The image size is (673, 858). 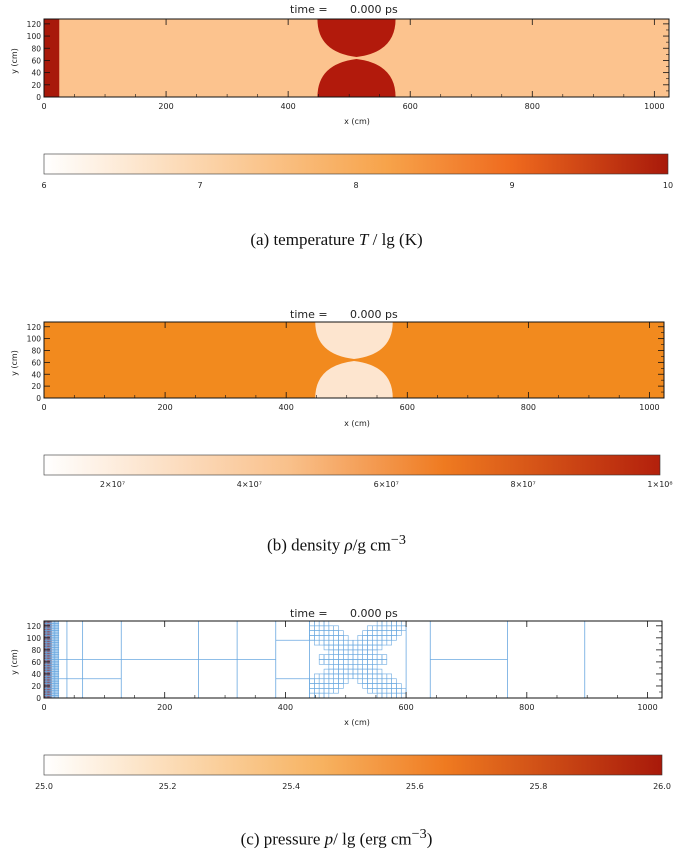 I want to click on colorbar-tick-label: 1×10⁸, so click(x=659, y=484).